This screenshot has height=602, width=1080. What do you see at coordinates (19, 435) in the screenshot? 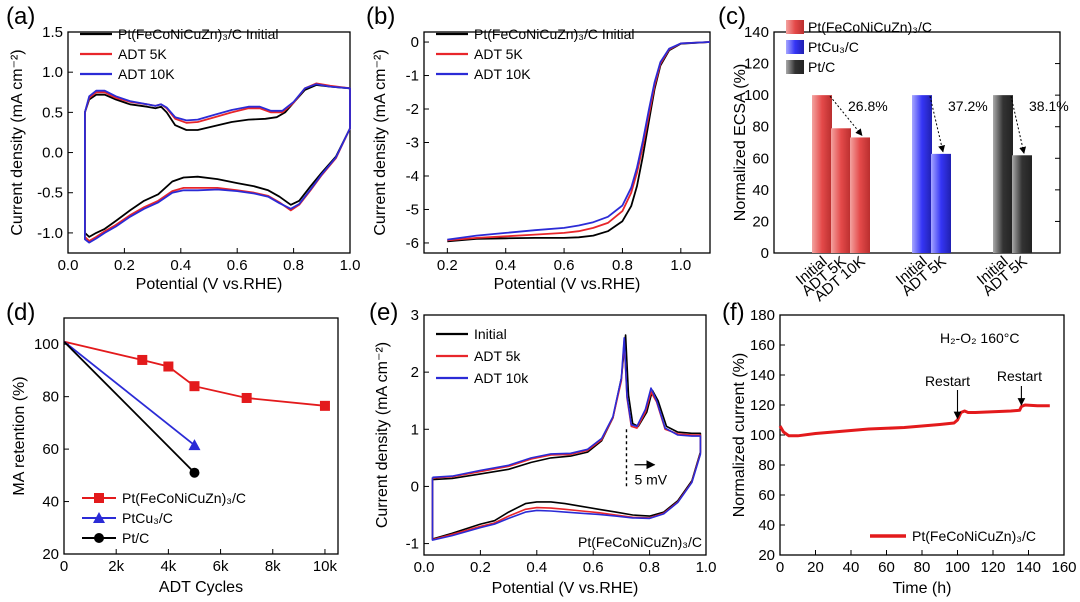
I see `y-axis-label: MA retention (%)` at bounding box center [19, 435].